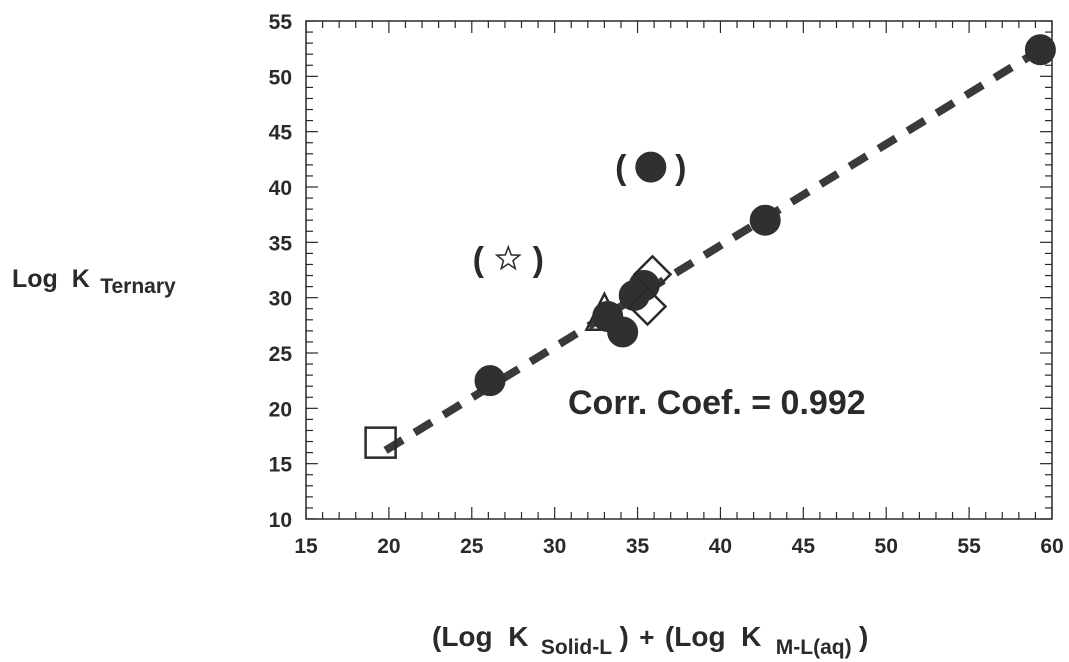 The image size is (1069, 662). What do you see at coordinates (720, 546) in the screenshot?
I see `x-tick-label: 40` at bounding box center [720, 546].